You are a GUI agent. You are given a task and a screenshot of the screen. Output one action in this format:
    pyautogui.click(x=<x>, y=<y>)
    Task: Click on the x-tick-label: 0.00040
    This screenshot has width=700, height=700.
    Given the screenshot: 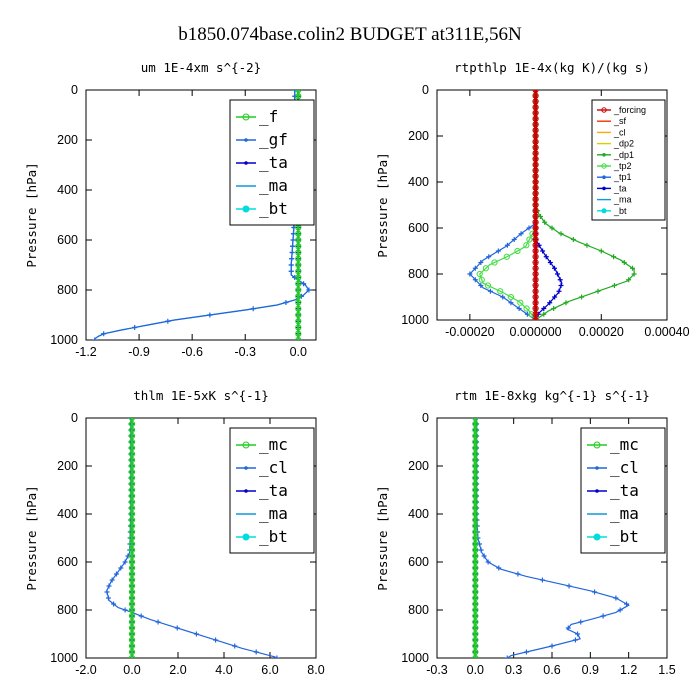 What is the action you would take?
    pyautogui.click(x=666, y=332)
    